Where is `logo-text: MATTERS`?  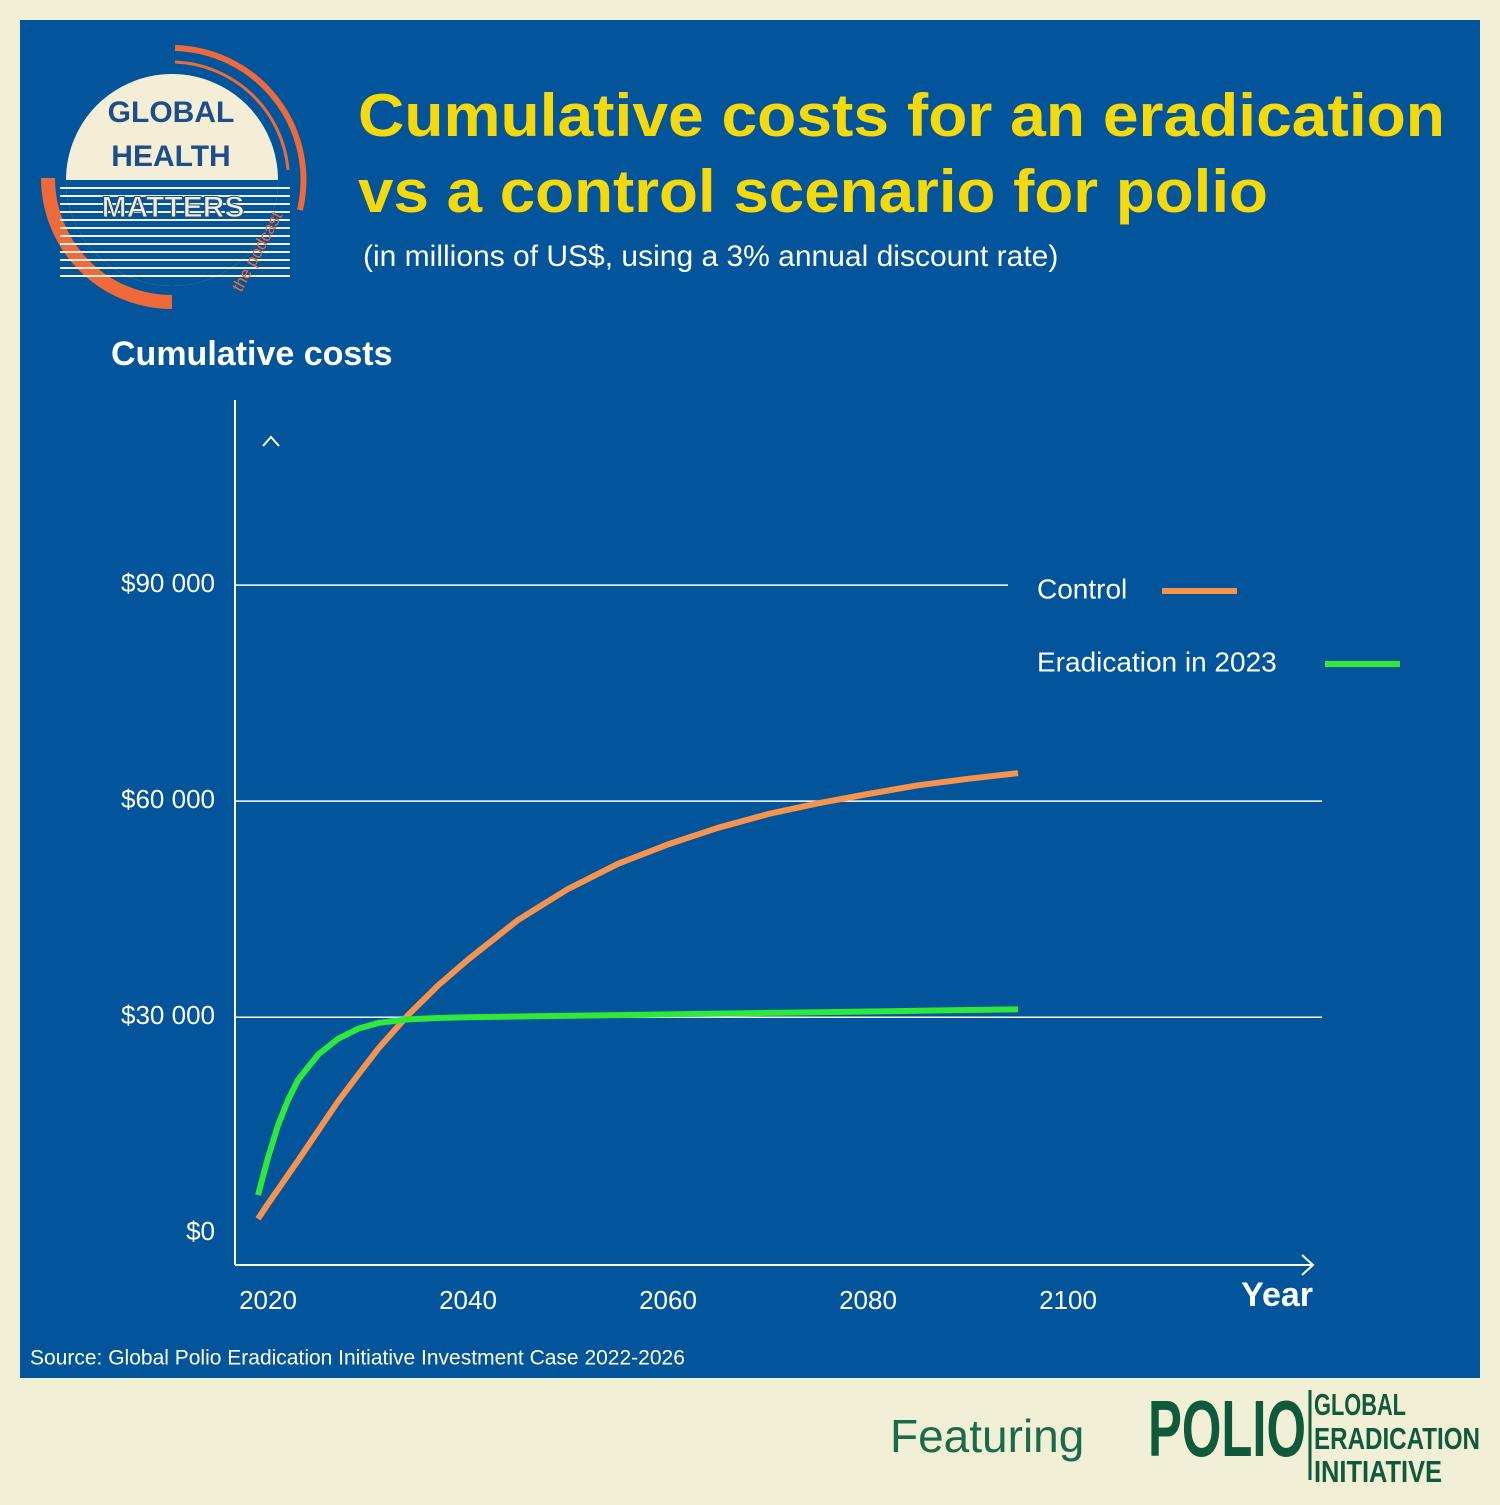
logo-text: MATTERS is located at coordinates (173, 207).